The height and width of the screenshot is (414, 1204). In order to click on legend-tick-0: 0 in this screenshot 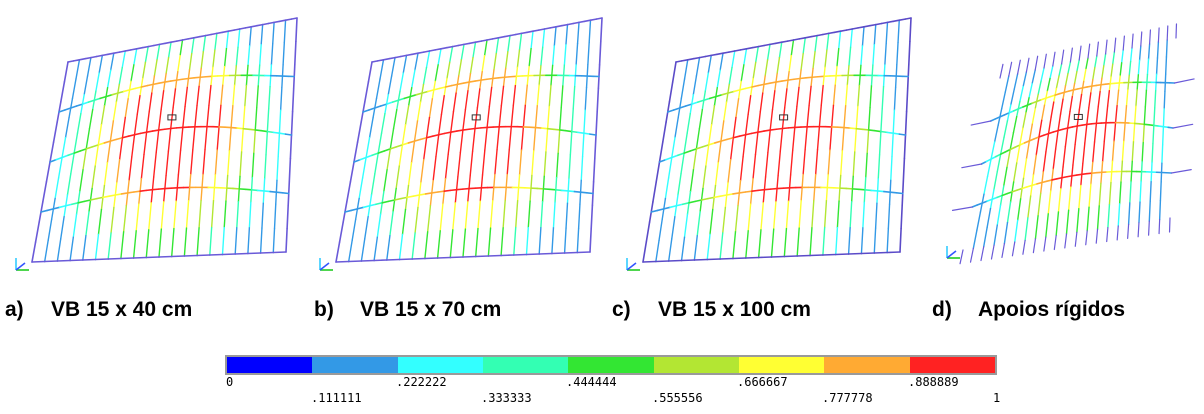, I will do `click(229, 382)`.